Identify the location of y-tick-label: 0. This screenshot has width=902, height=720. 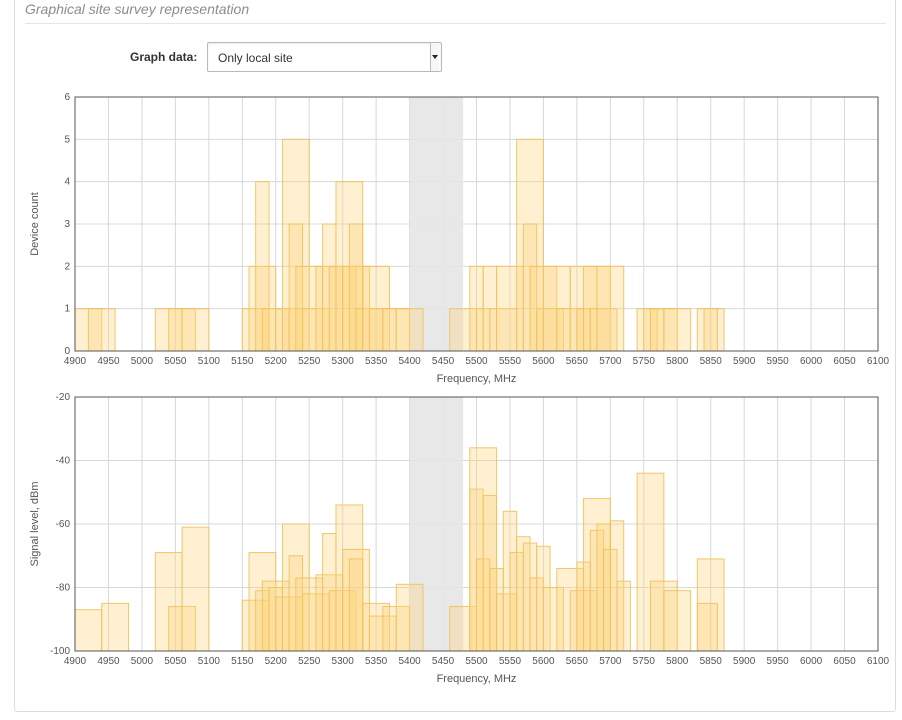
(67, 351).